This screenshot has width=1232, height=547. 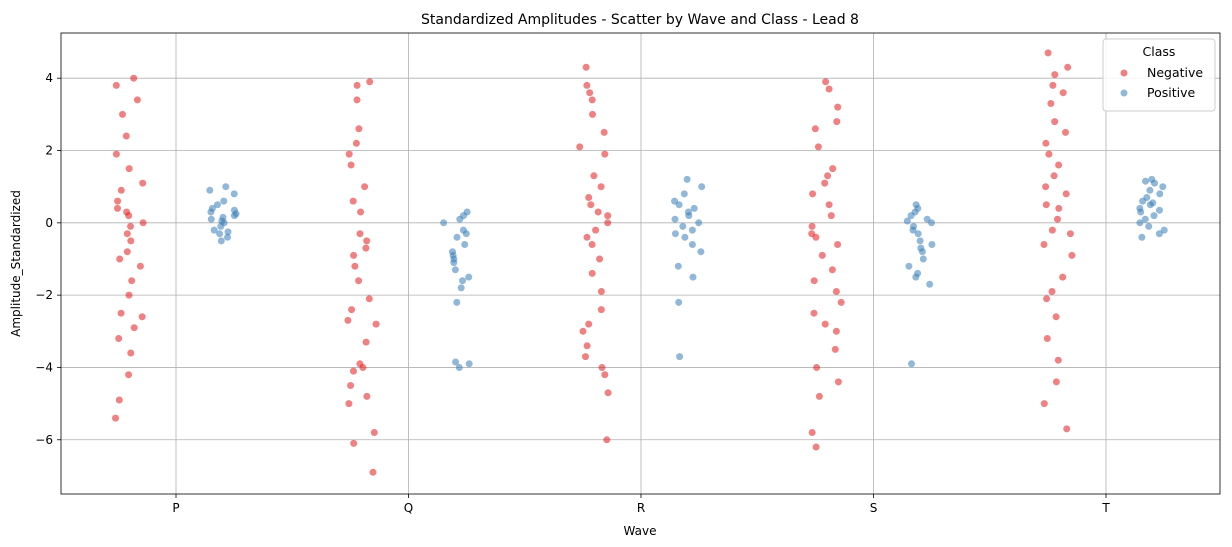 What do you see at coordinates (408, 508) in the screenshot?
I see `x-tick-label: Q` at bounding box center [408, 508].